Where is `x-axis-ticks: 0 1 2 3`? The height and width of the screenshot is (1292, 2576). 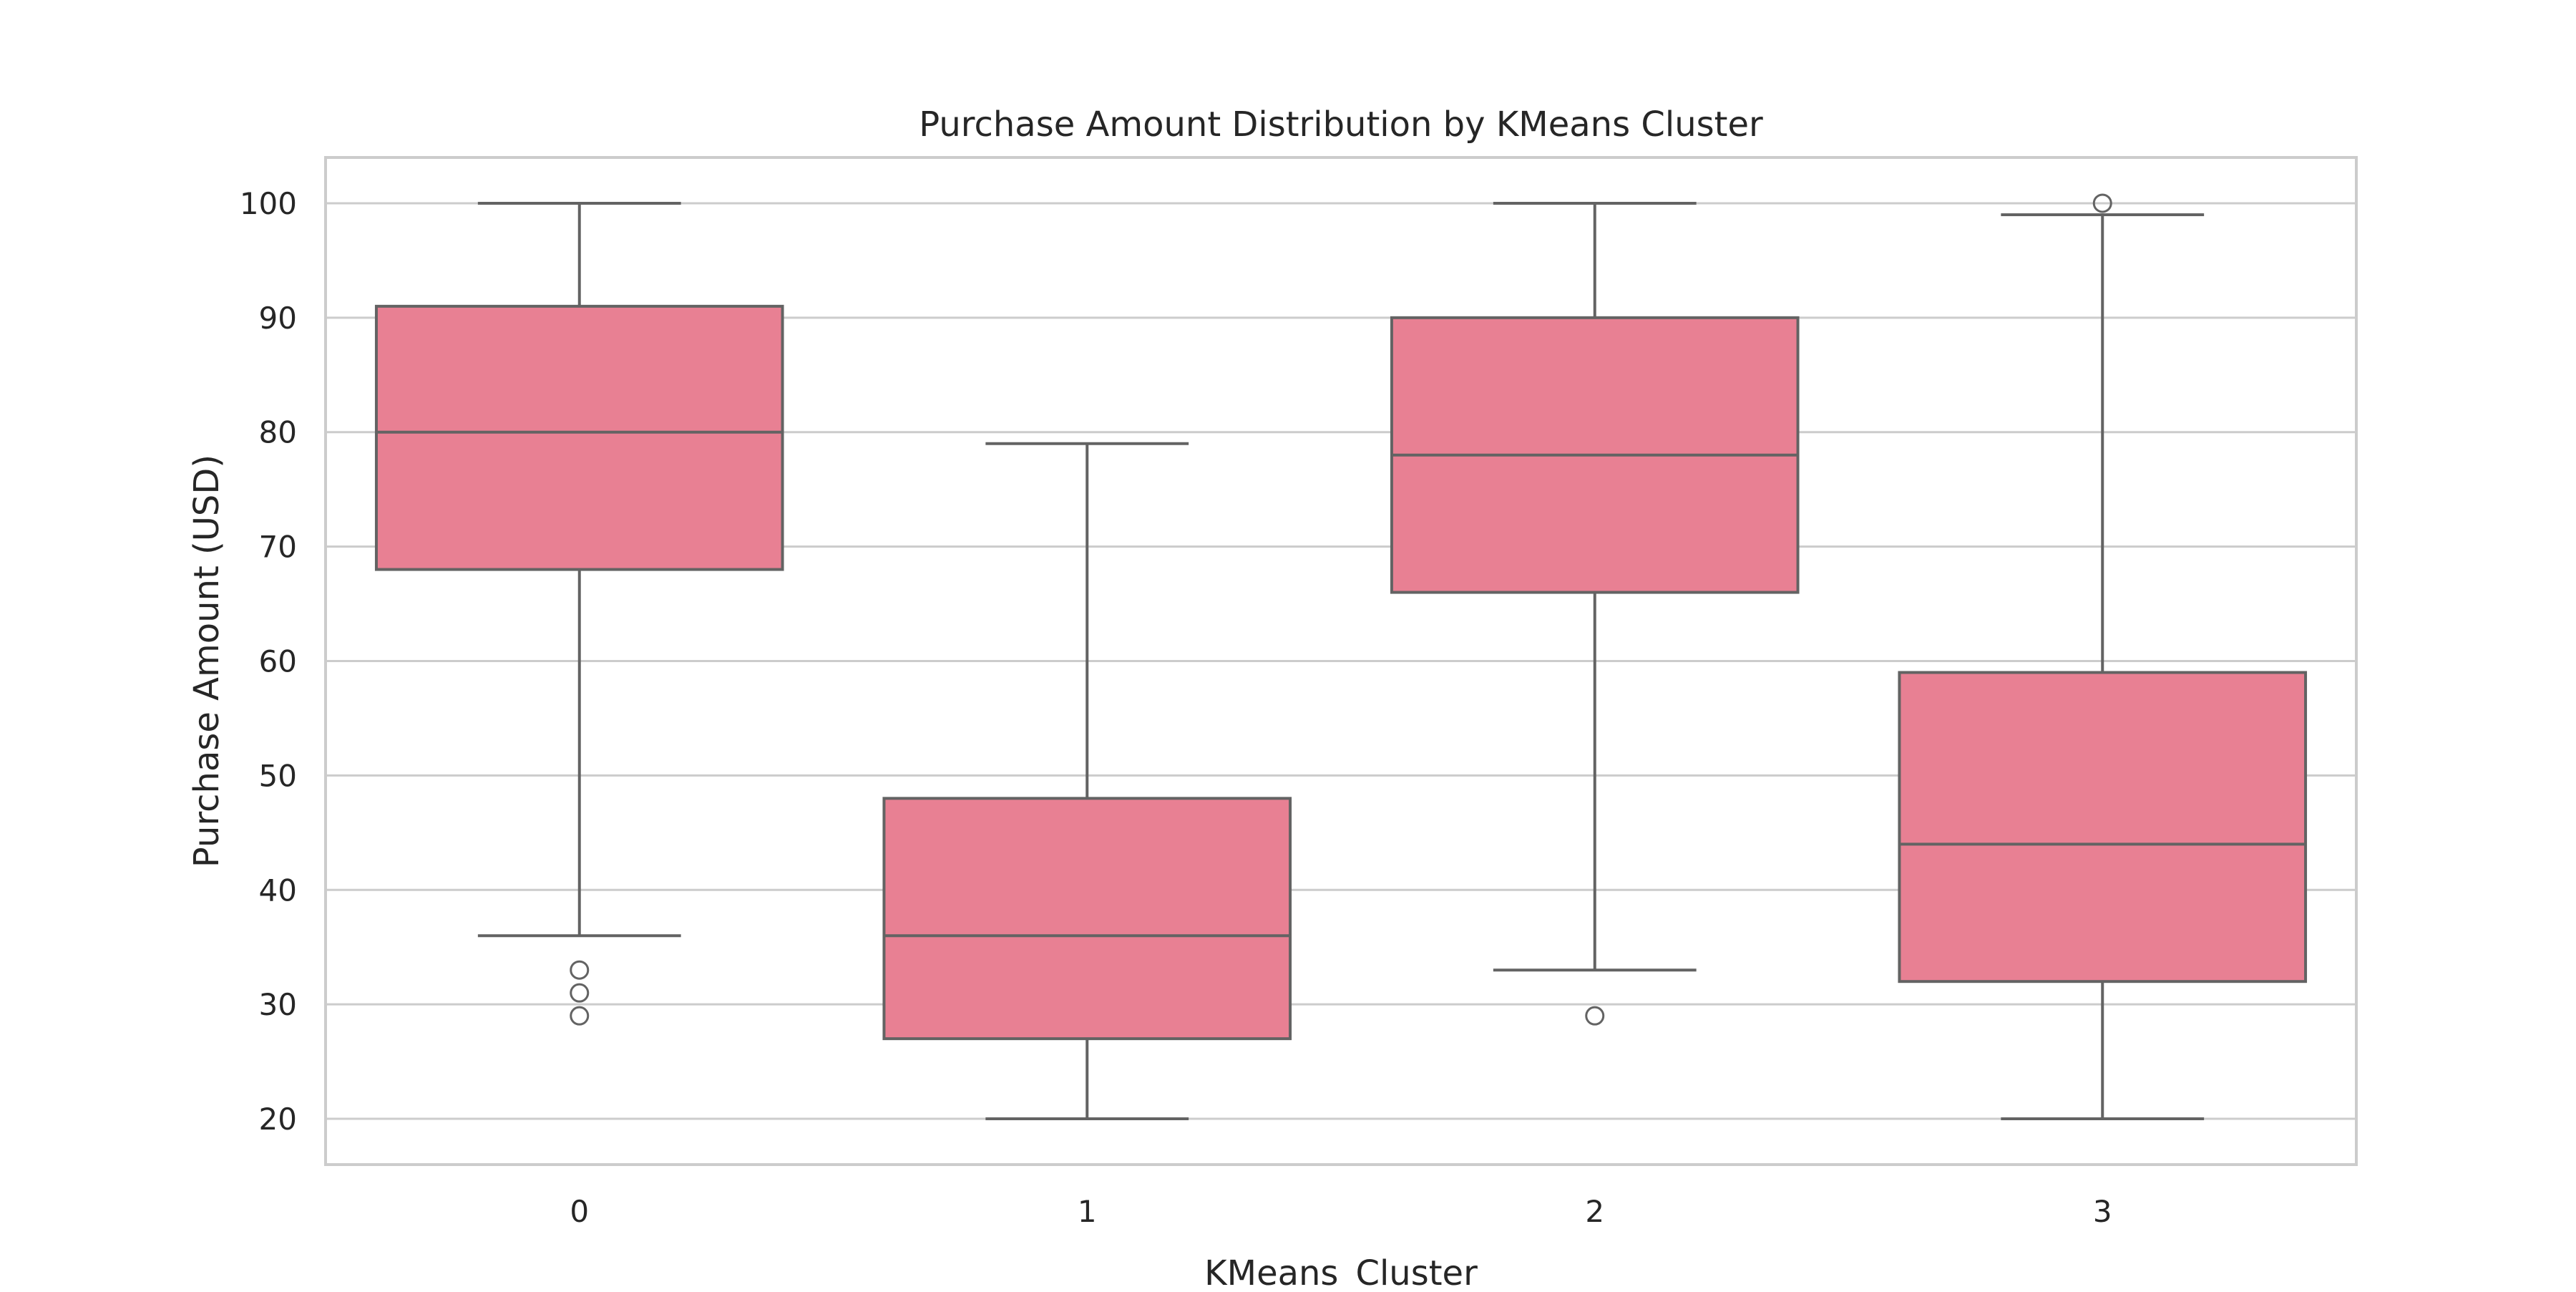 x-axis-ticks: 0 1 2 3 is located at coordinates (1341, 1211).